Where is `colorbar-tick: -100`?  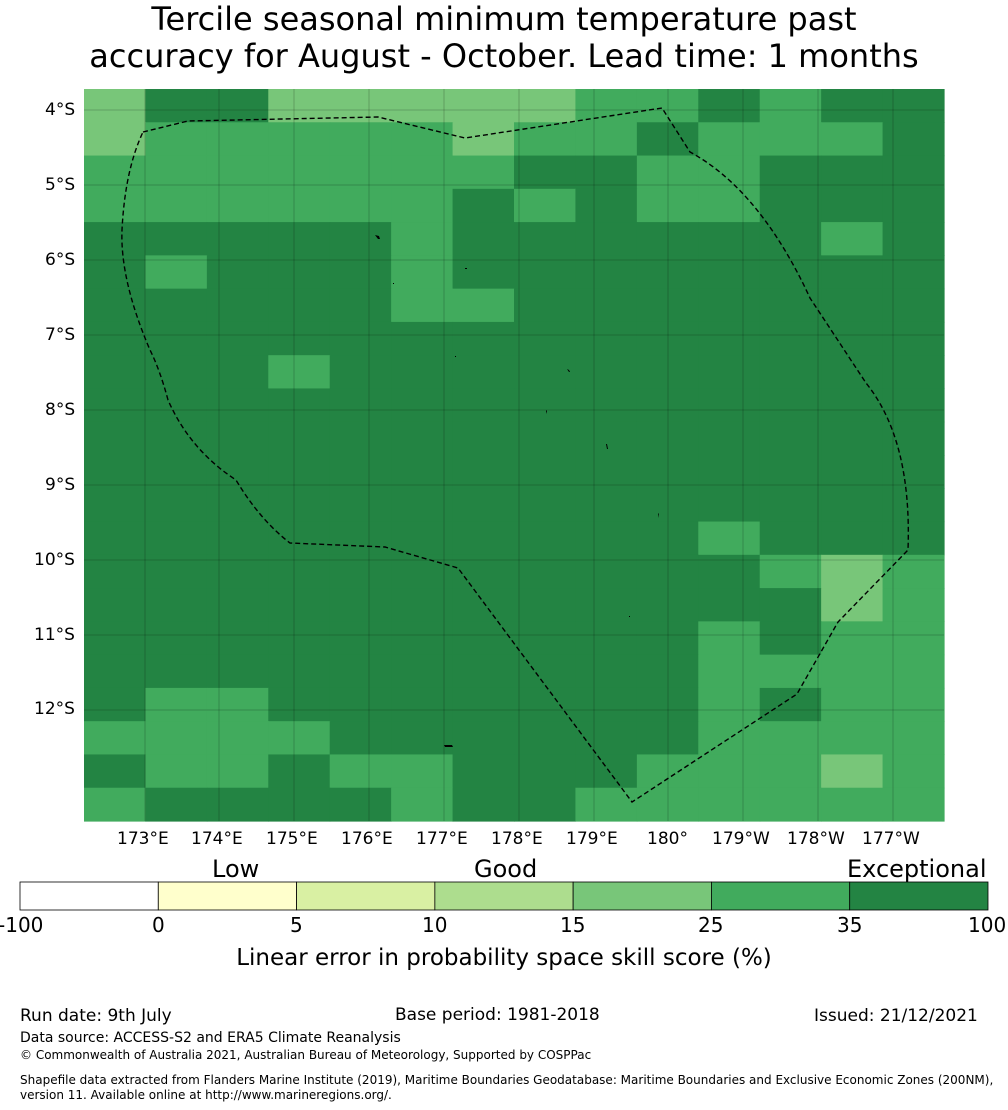 colorbar-tick: -100 is located at coordinates (22, 925).